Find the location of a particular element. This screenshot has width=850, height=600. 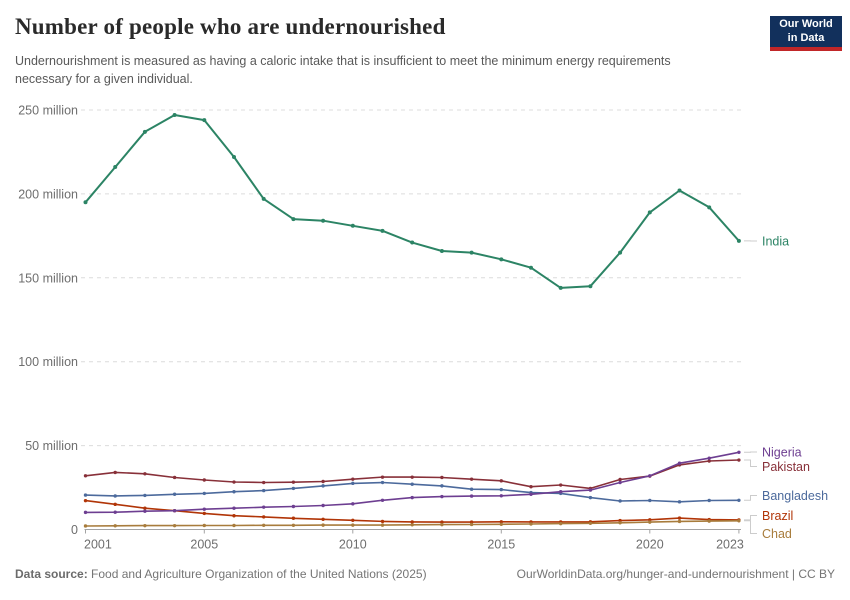

data-point-chad-2005 is located at coordinates (204, 525).